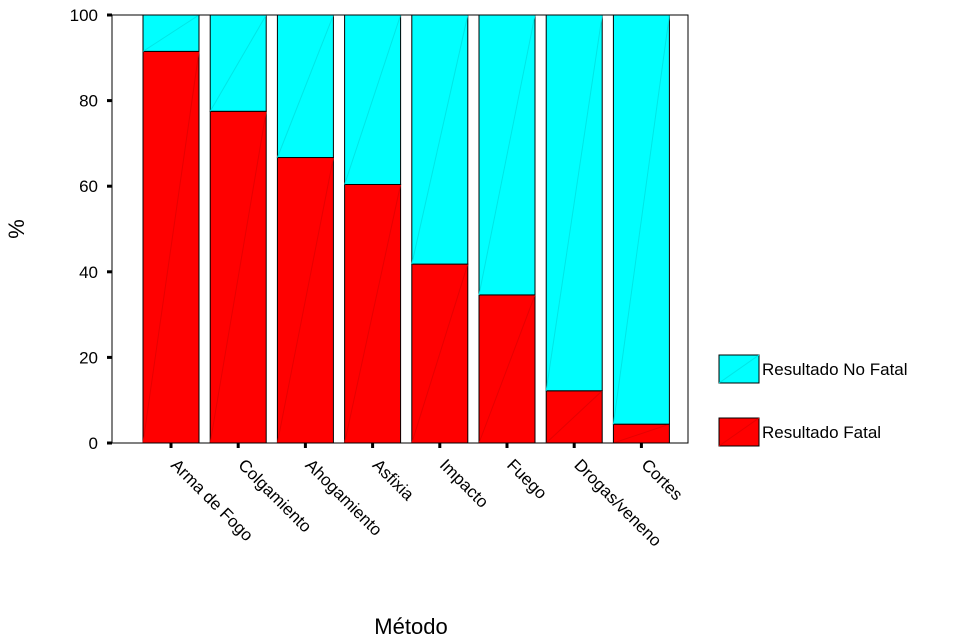 Image resolution: width=953 pixels, height=638 pixels. Describe the element at coordinates (84, 15) in the screenshot. I see `y-tick-label: 100` at that location.